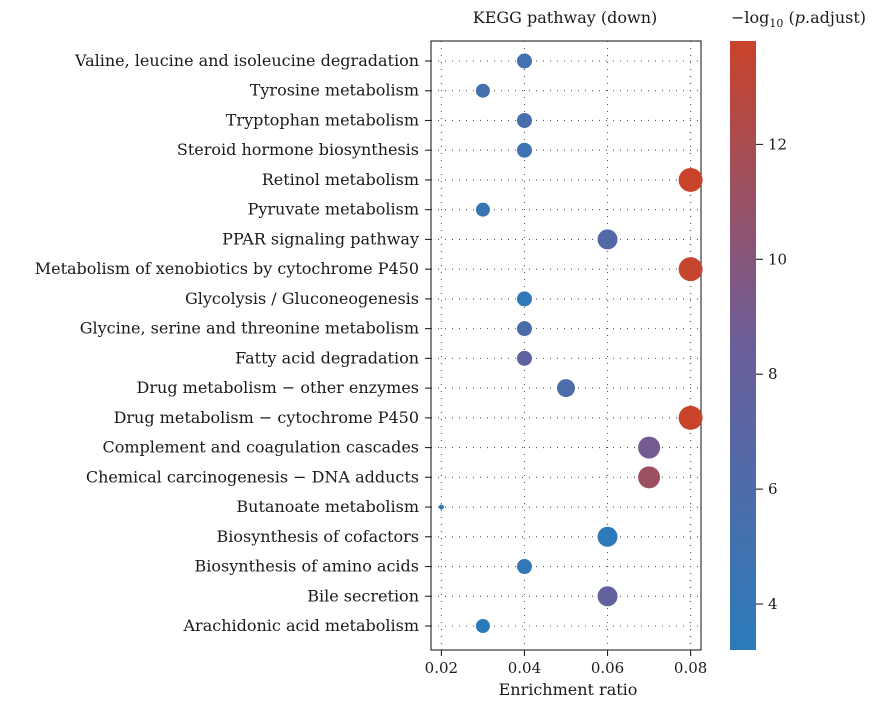  What do you see at coordinates (565, 17) in the screenshot?
I see `chart-title: KEGG pathway (down)` at bounding box center [565, 17].